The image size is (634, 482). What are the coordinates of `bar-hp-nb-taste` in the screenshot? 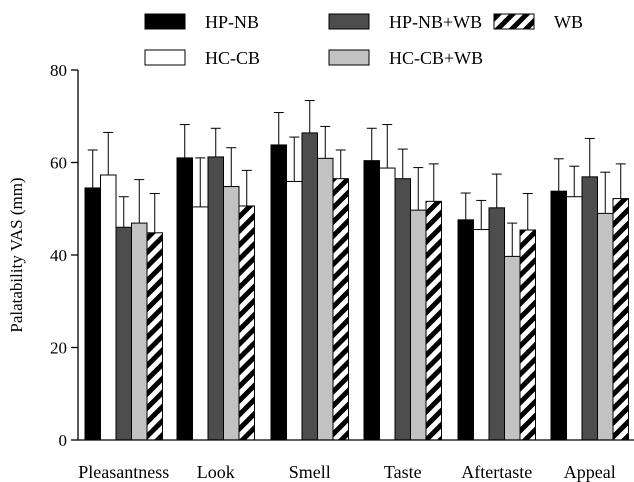 It's located at (371, 300).